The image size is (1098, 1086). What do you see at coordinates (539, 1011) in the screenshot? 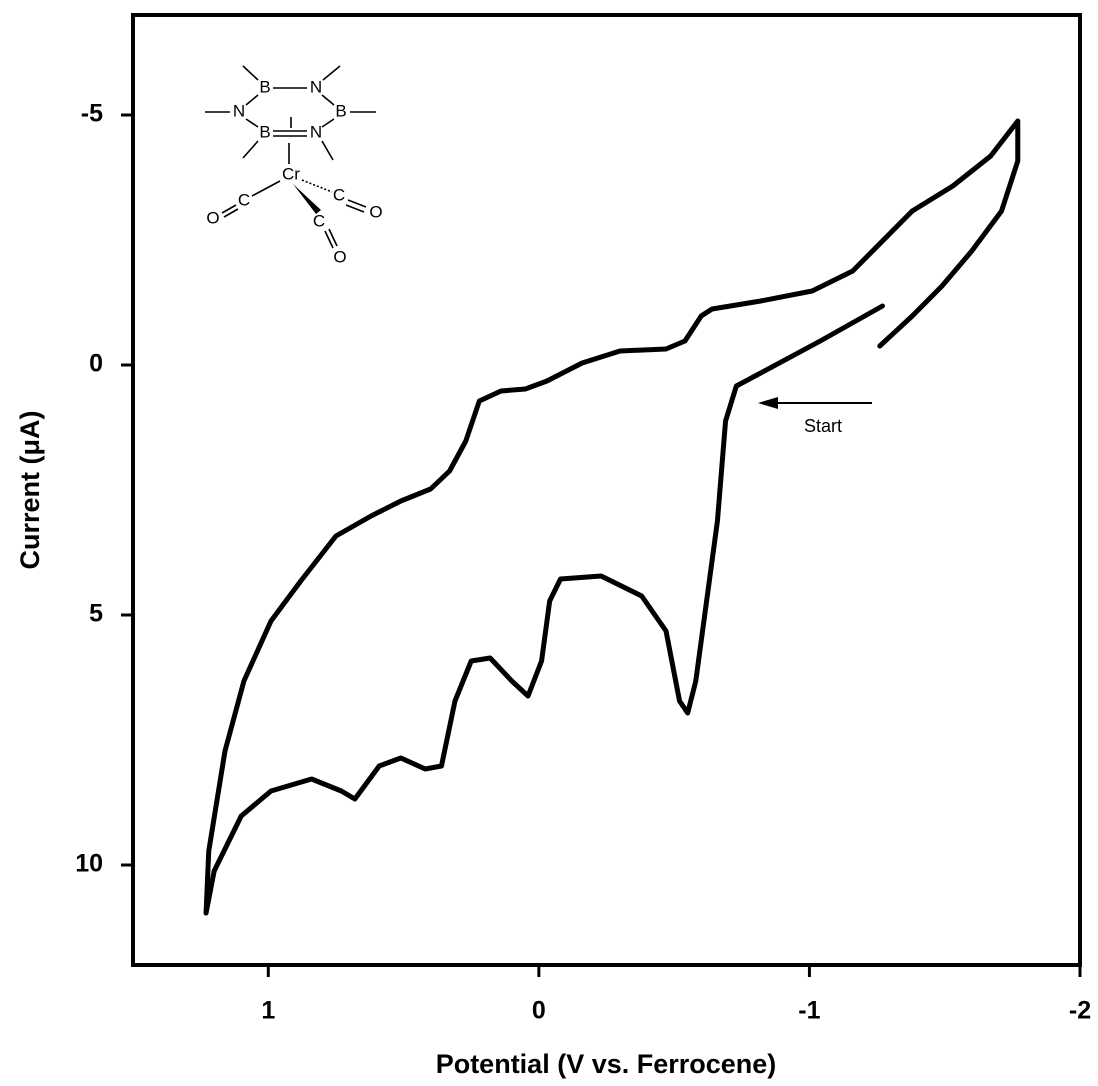
I see `x-tick-label: 0` at bounding box center [539, 1011].